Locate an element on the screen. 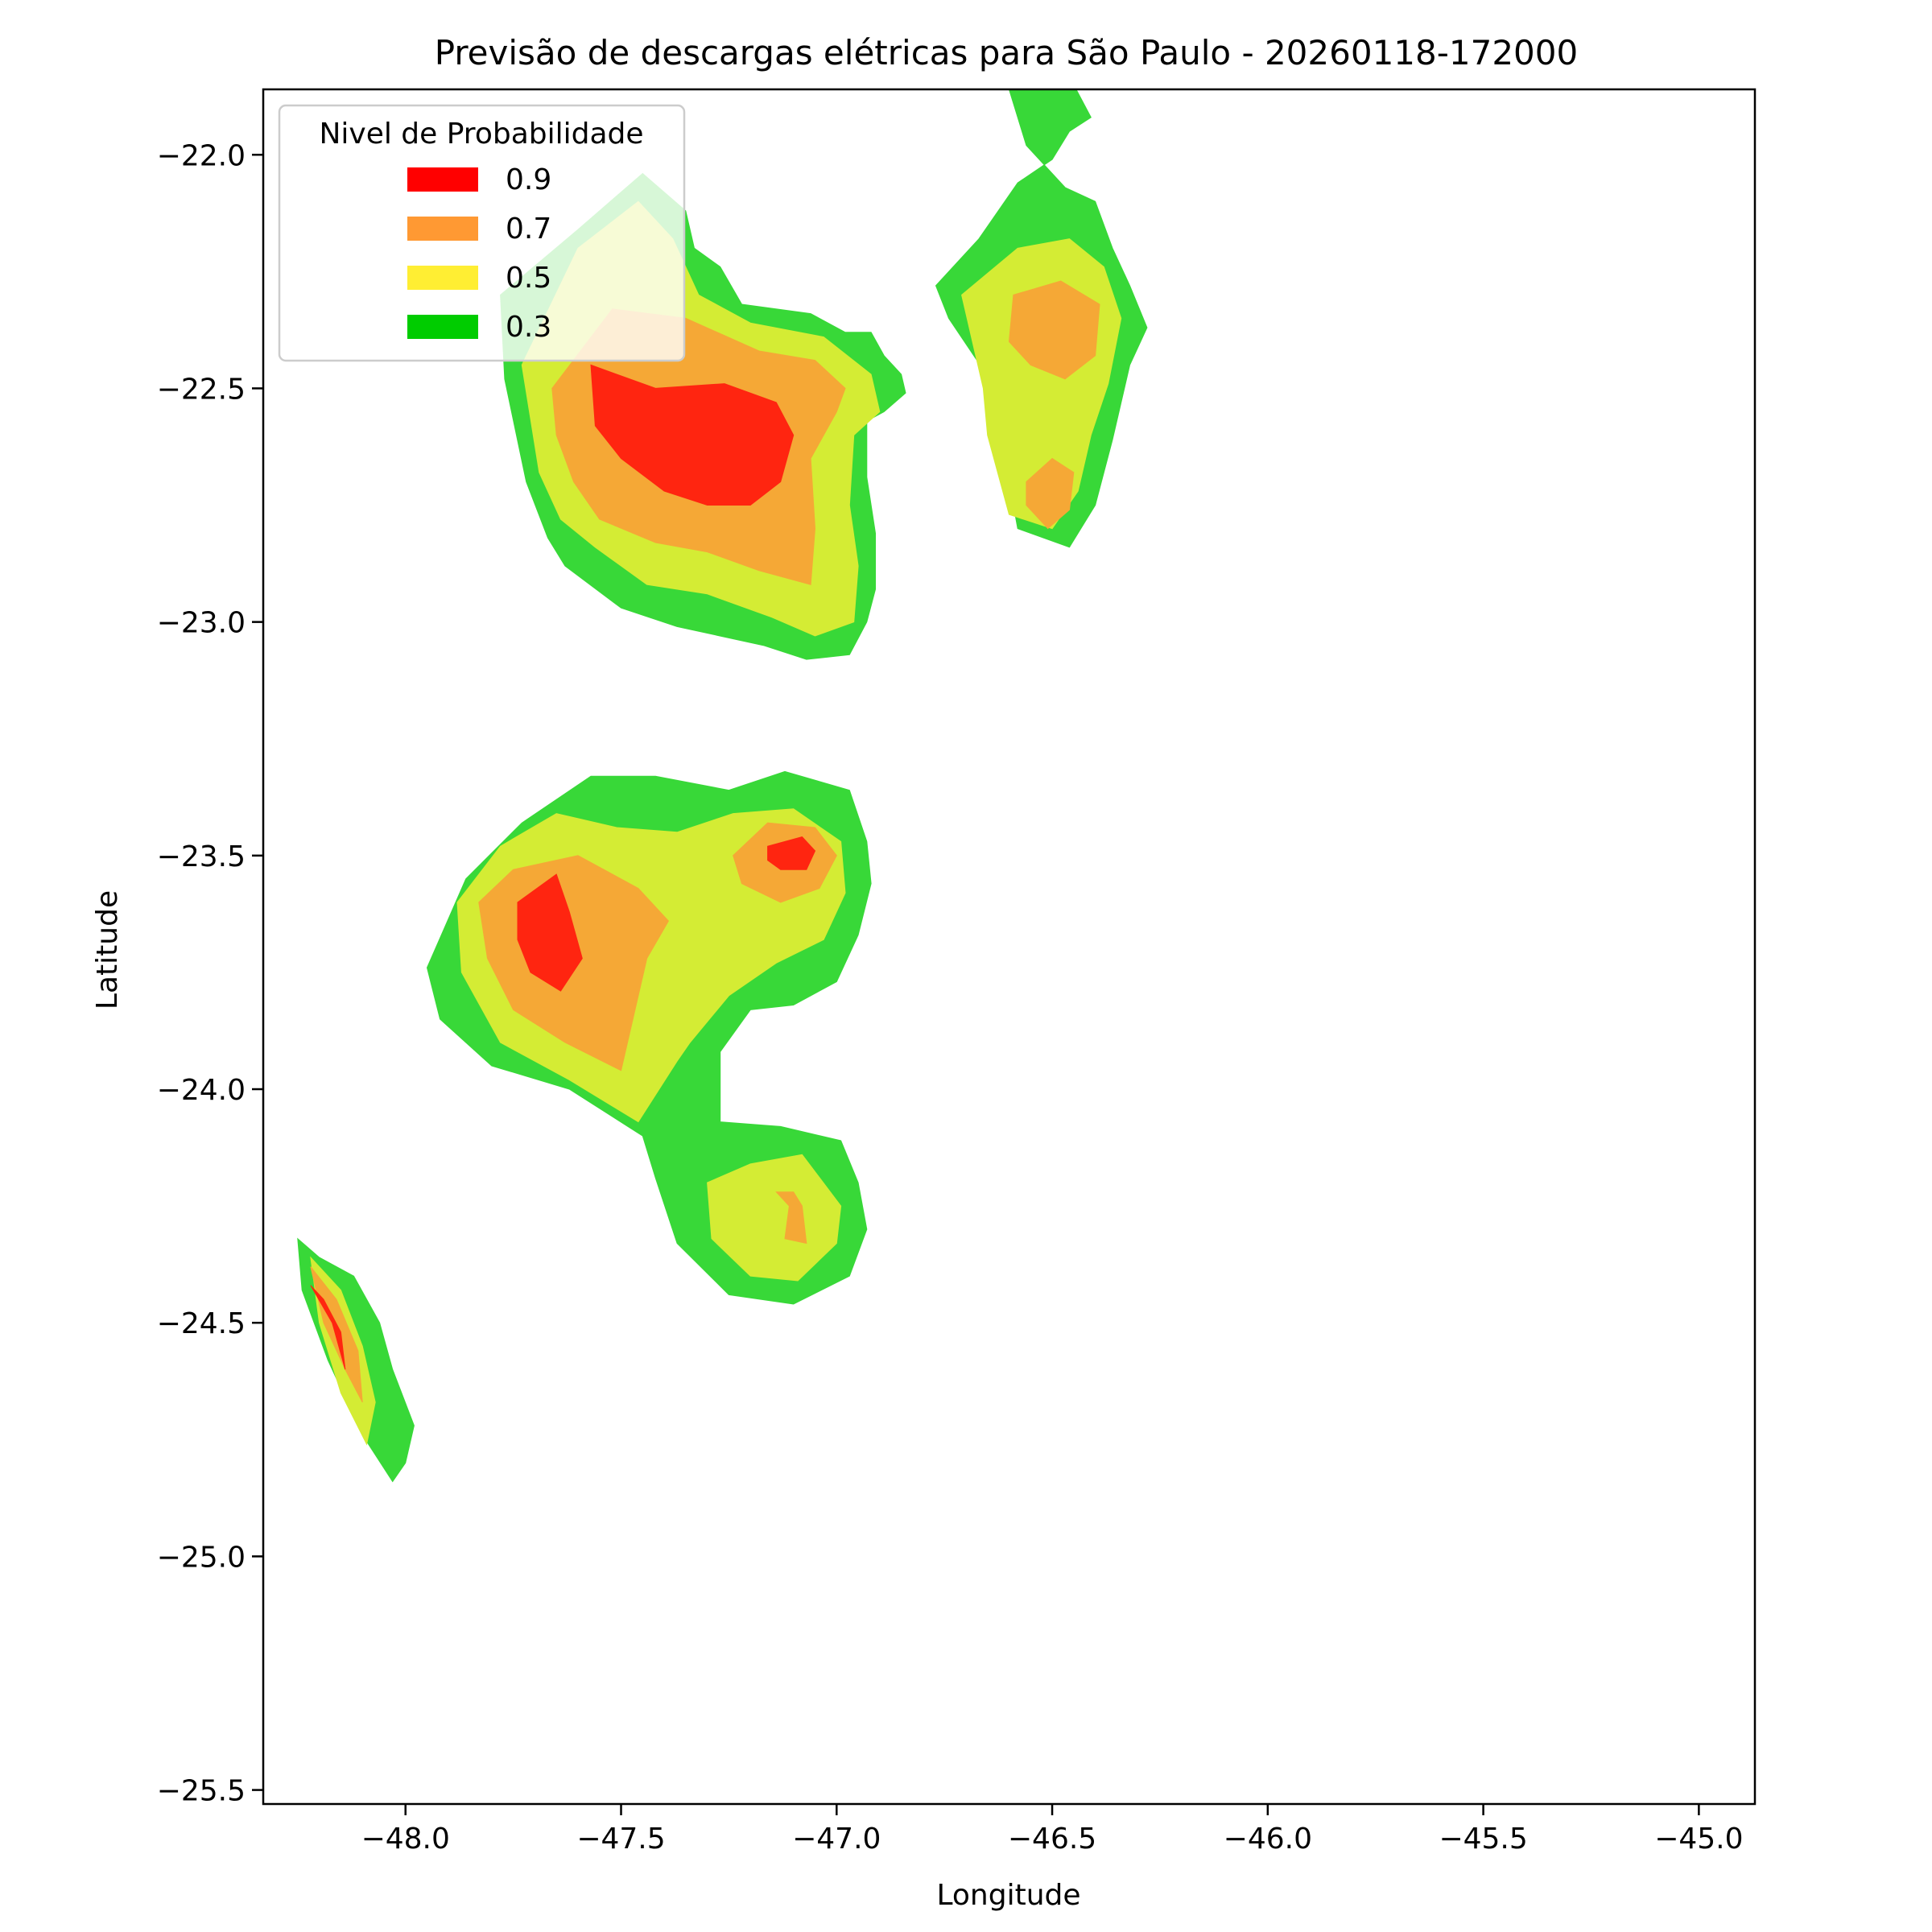 This screenshot has height=1932, width=1932. x-tick-label: −48.0 is located at coordinates (405, 1839).